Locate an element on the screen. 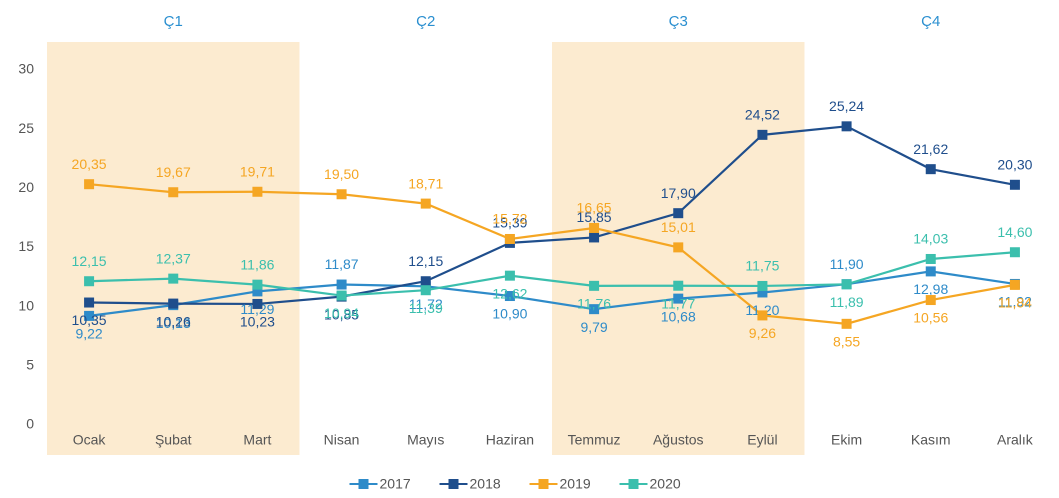 This screenshot has height=498, width=1059. data-label: 11,87 is located at coordinates (342, 264).